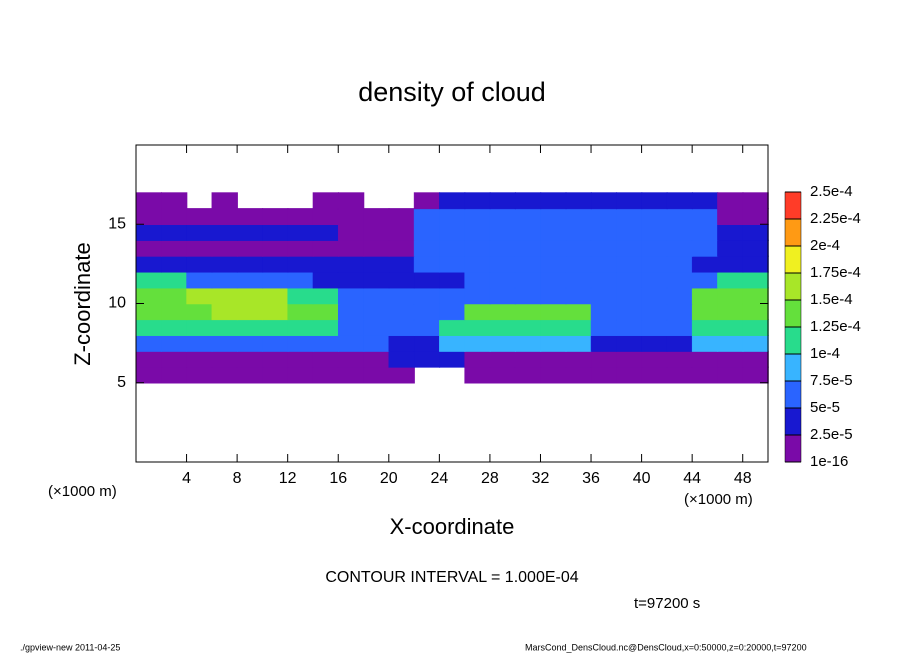  What do you see at coordinates (743, 478) in the screenshot?
I see `x-tick-label: 48` at bounding box center [743, 478].